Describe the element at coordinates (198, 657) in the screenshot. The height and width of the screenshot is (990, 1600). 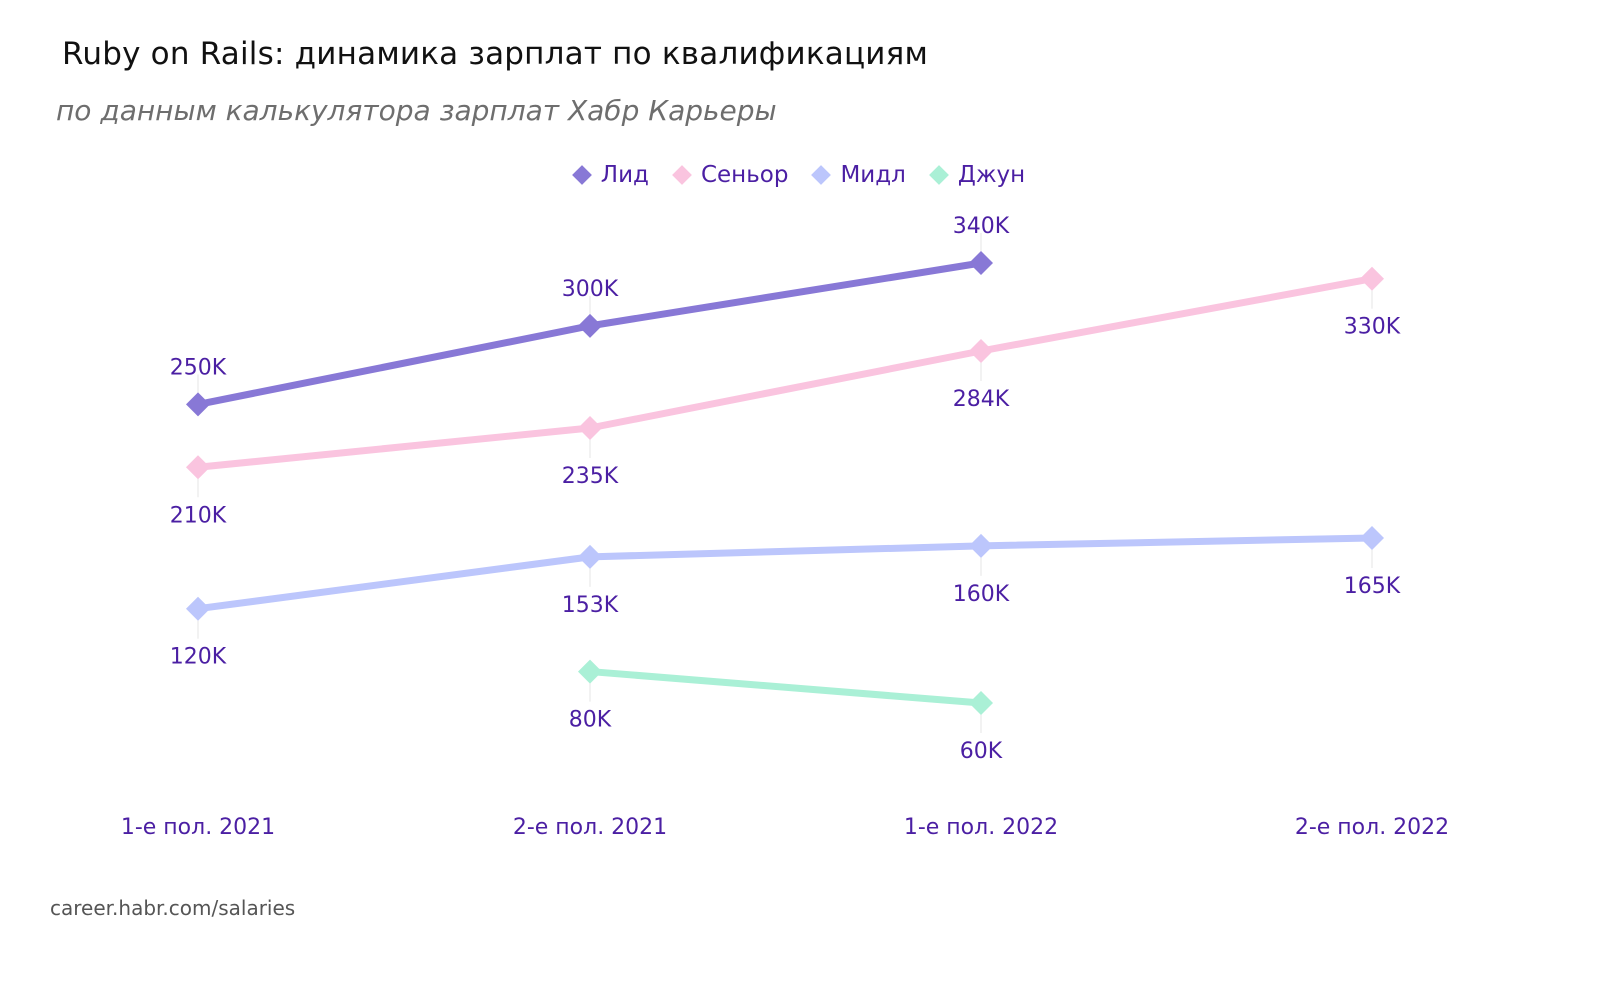
I see `data-label: 120K` at that location.